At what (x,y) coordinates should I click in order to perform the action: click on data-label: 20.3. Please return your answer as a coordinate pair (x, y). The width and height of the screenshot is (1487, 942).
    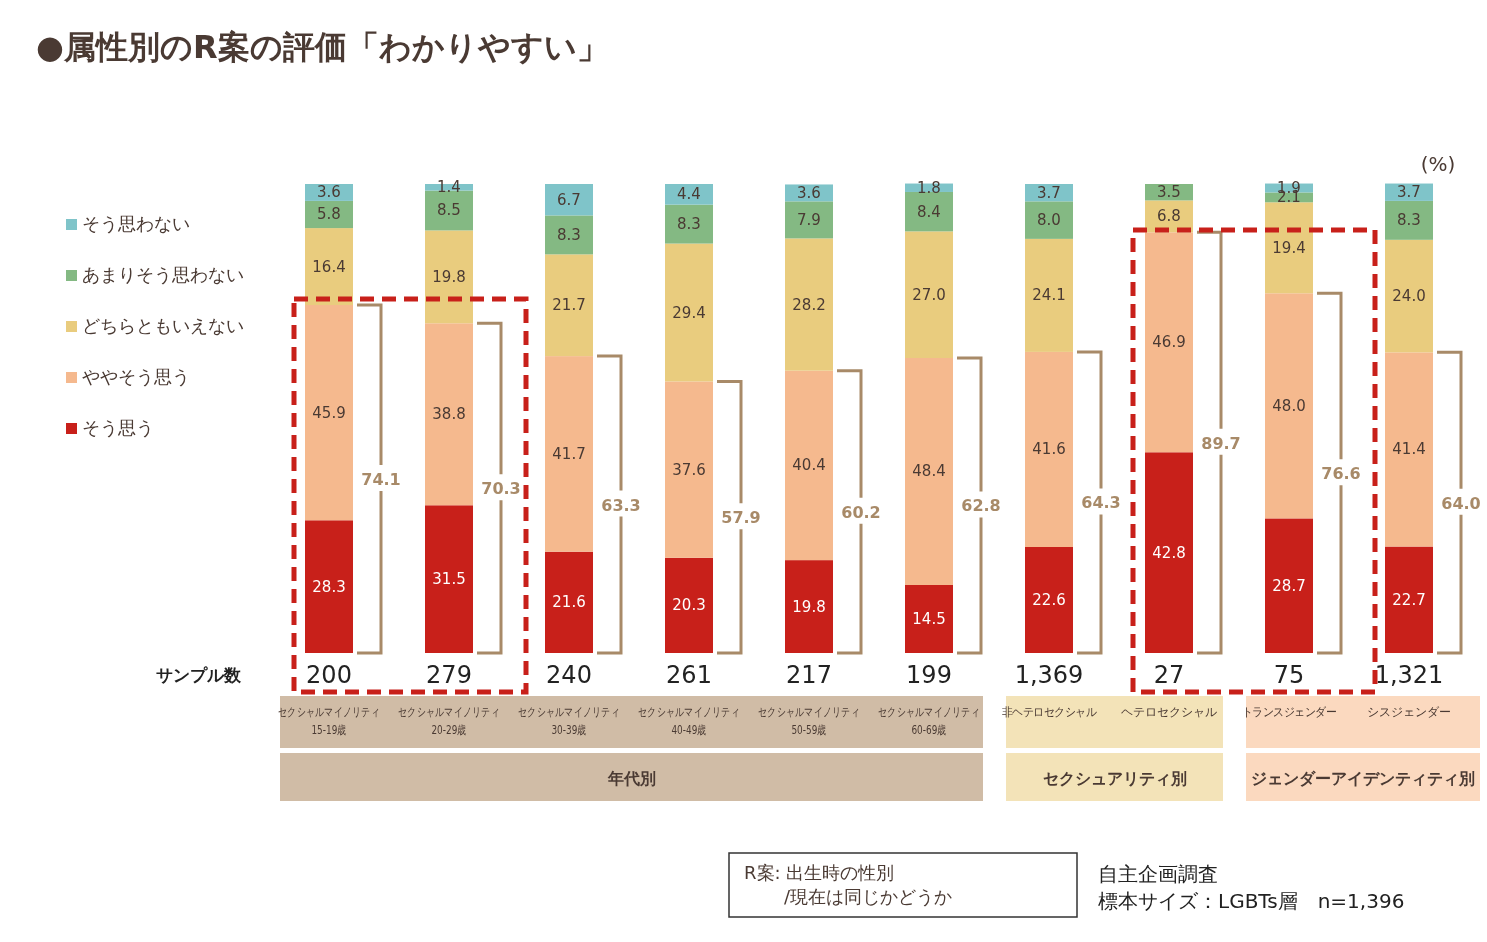
    Looking at the image, I should click on (689, 605).